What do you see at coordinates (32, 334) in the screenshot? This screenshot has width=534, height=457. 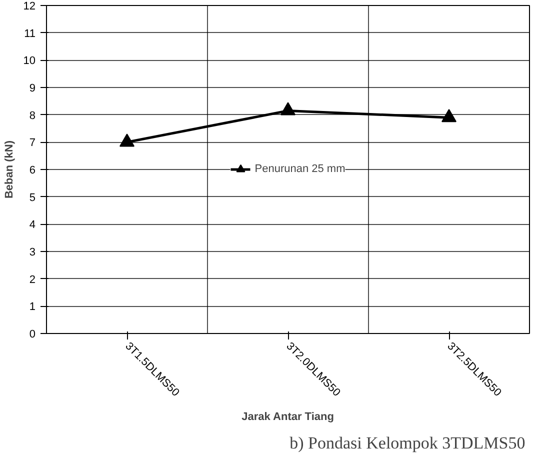 I see `y-tick-label: 0` at bounding box center [32, 334].